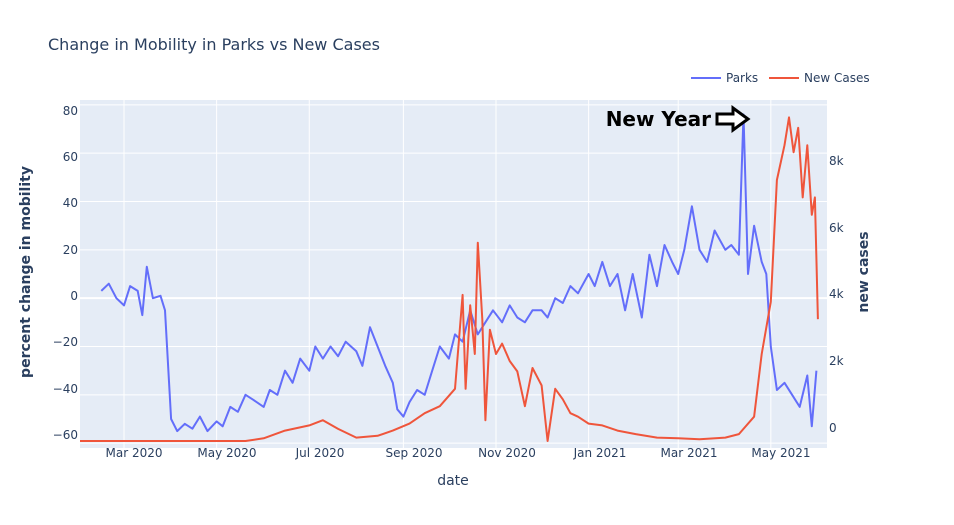  Describe the element at coordinates (836, 228) in the screenshot. I see `y2-tick: 6k` at that location.